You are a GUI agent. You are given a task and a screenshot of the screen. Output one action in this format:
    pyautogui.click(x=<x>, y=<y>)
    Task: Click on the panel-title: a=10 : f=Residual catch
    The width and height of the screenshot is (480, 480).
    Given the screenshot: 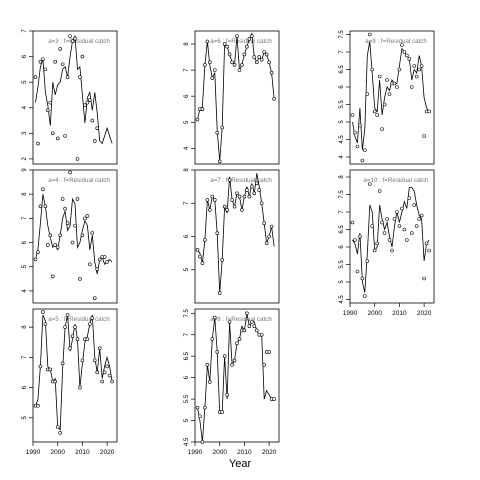 What is the action you would take?
    pyautogui.click(x=396, y=180)
    